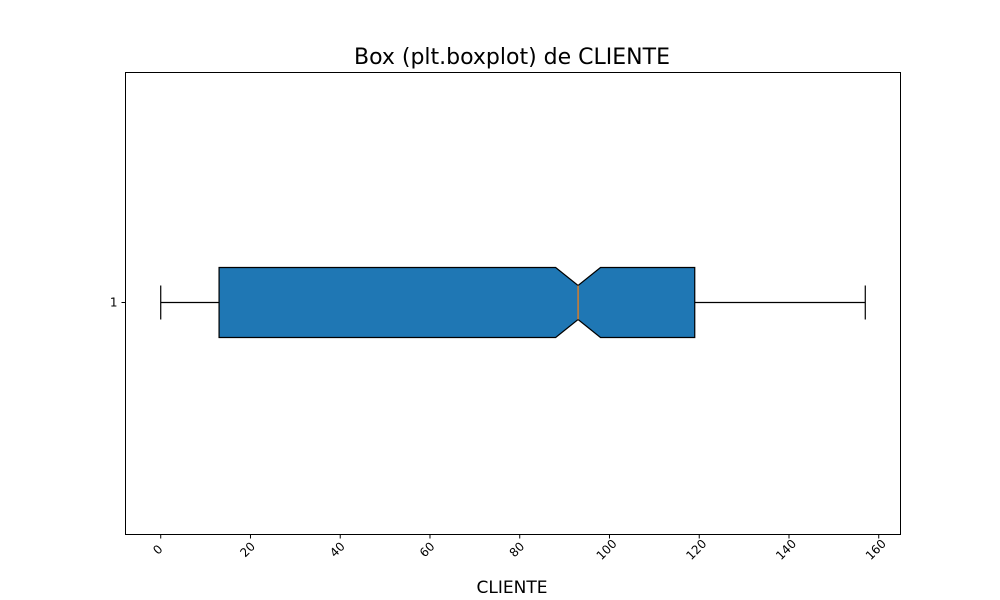 The image size is (1000, 600). I want to click on x-tick-label: 140, so click(786, 550).